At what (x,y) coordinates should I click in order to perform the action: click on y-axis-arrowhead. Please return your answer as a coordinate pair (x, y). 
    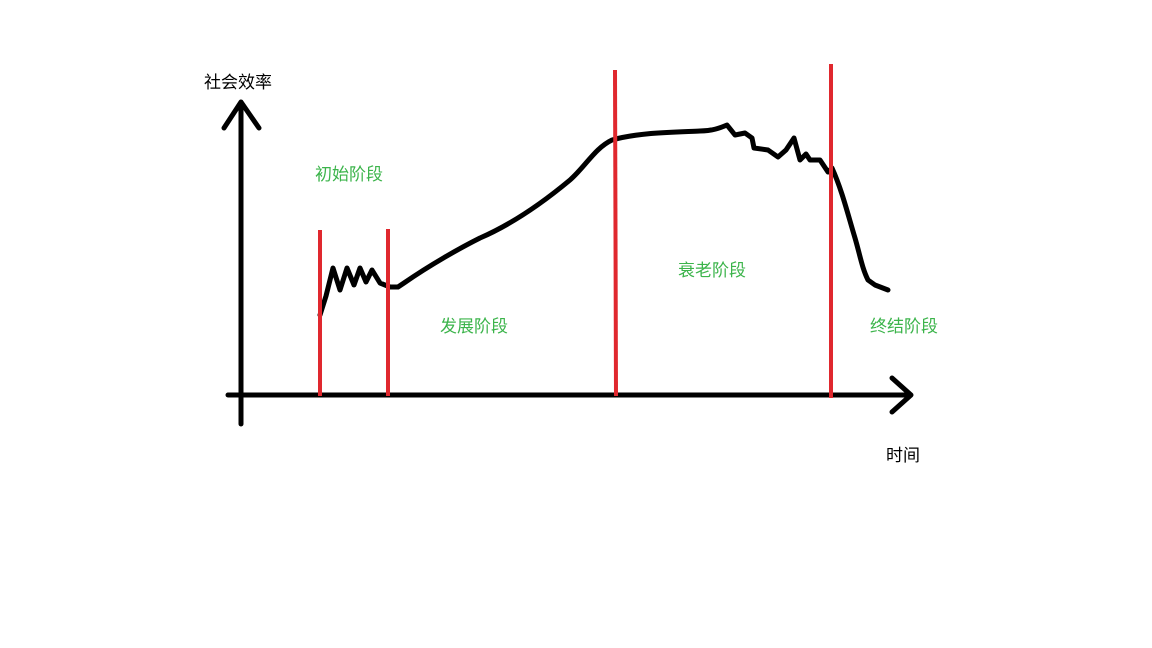
    Looking at the image, I should click on (241, 115).